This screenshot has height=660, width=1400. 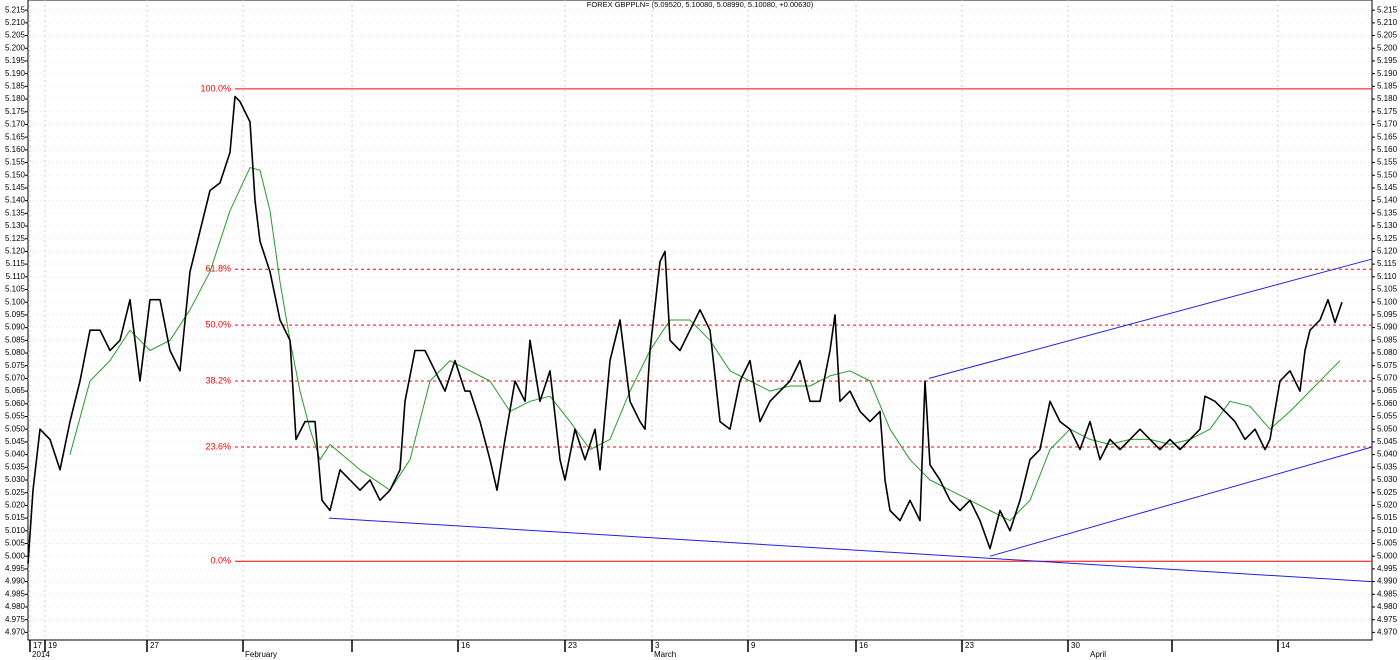 What do you see at coordinates (218, 446) in the screenshot?
I see `fib-label: 23.6%` at bounding box center [218, 446].